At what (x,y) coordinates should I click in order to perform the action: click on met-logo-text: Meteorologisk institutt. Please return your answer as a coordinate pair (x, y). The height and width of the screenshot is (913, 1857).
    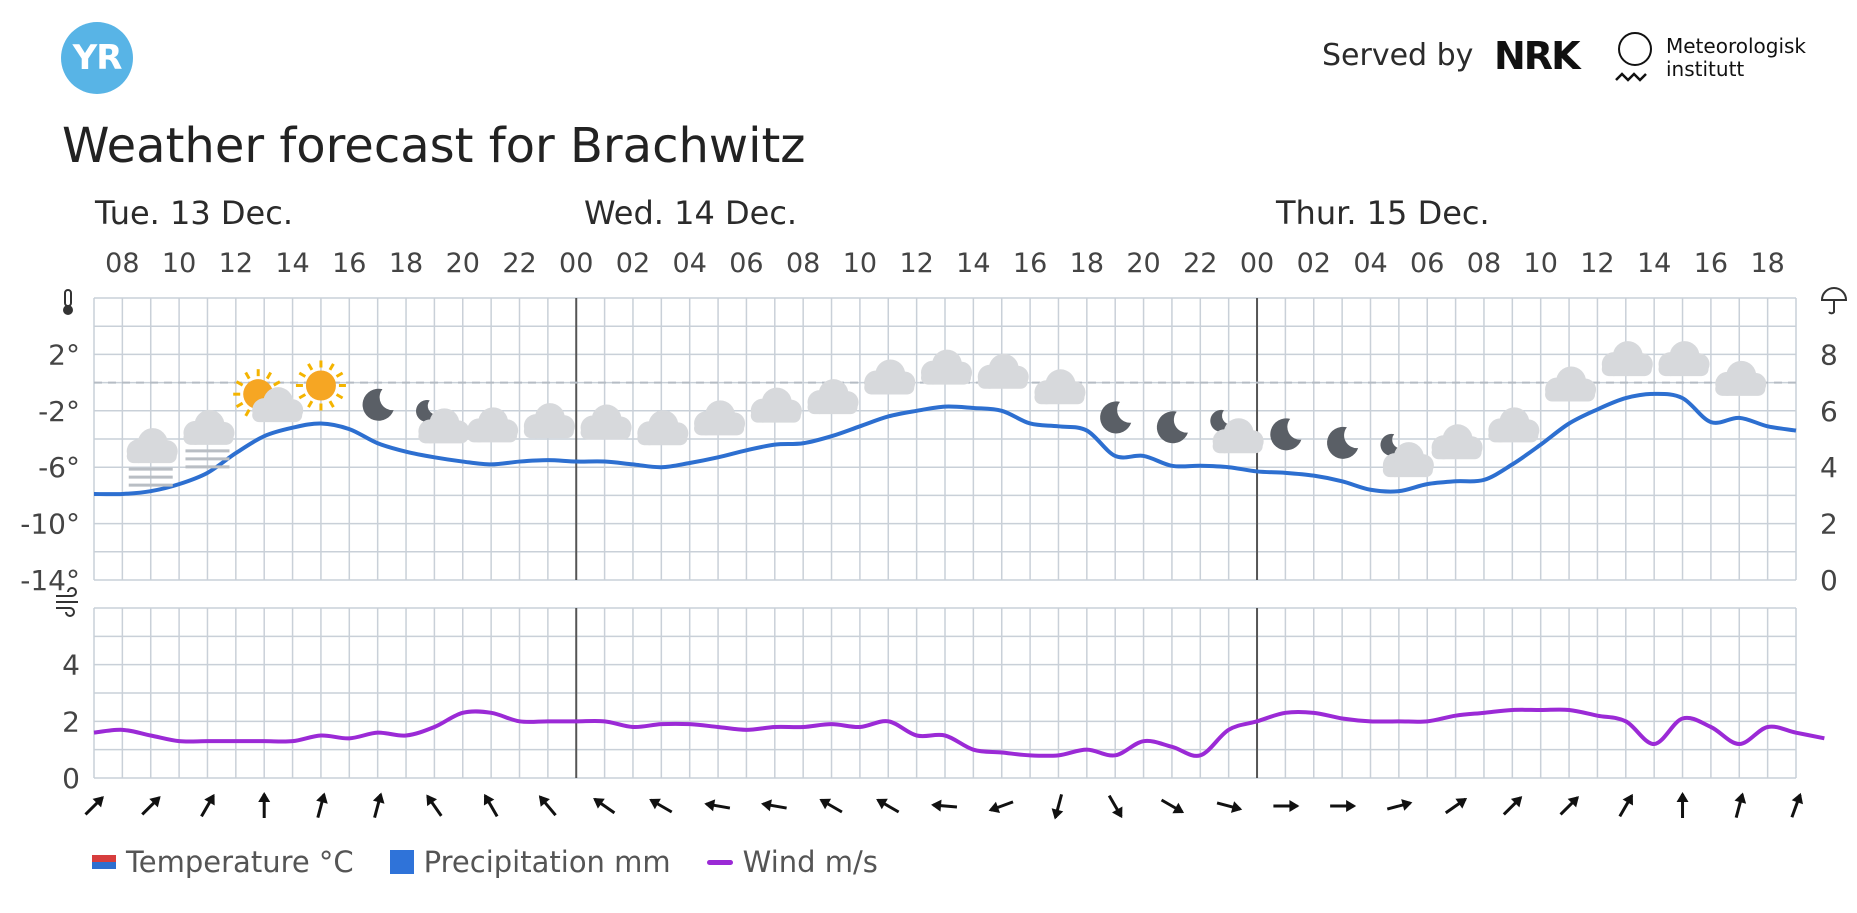
    Looking at the image, I should click on (1736, 58).